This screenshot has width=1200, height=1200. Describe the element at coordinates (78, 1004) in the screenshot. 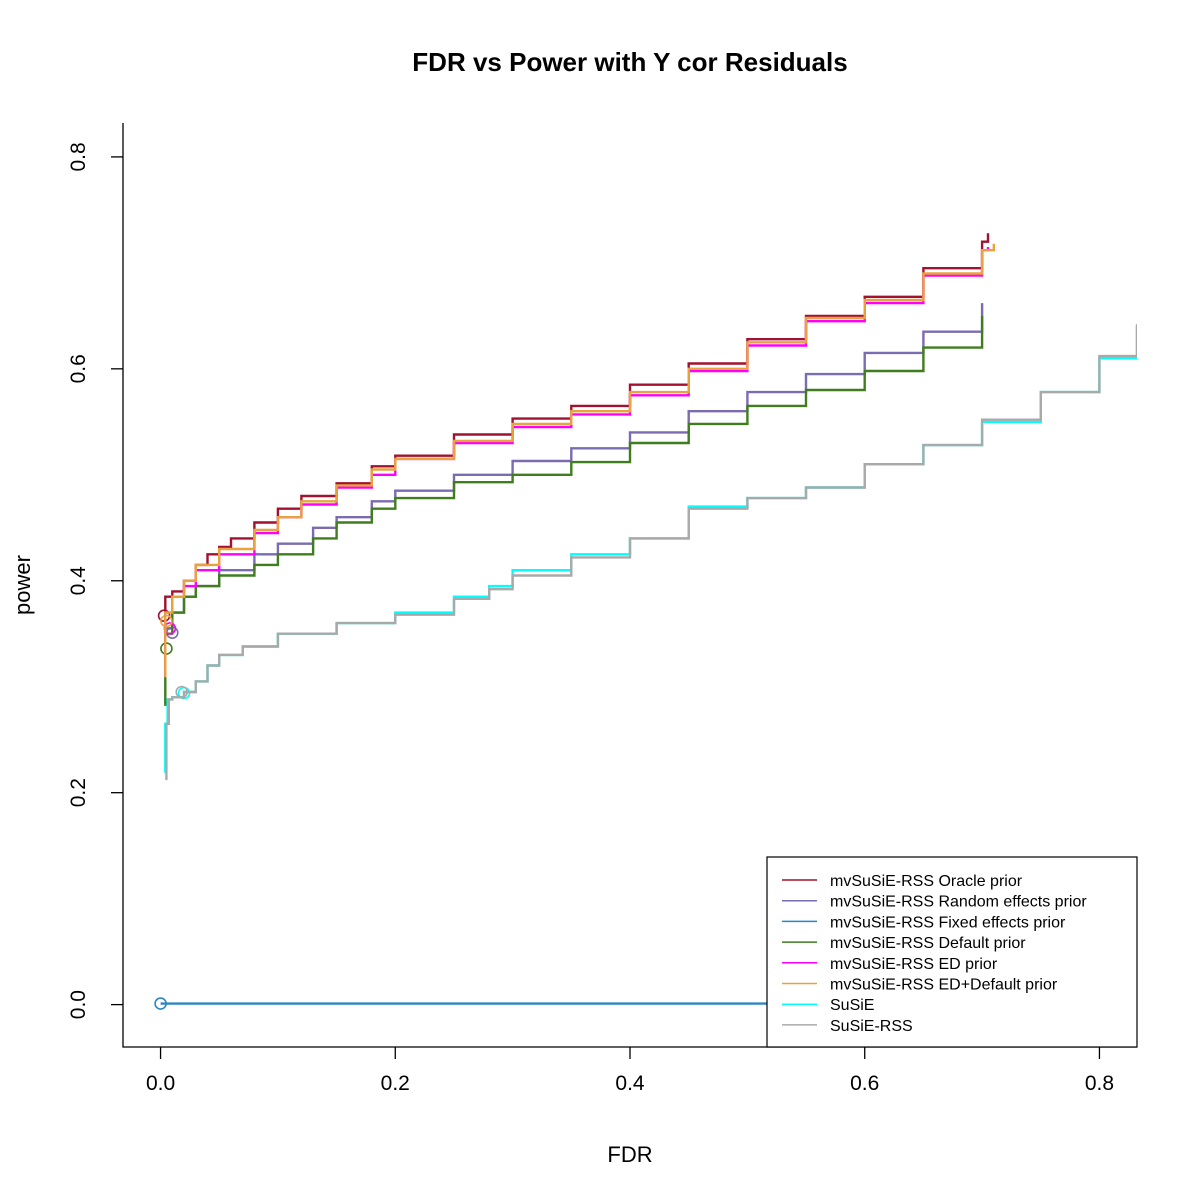

I see `y-tick-label: 0.0` at that location.